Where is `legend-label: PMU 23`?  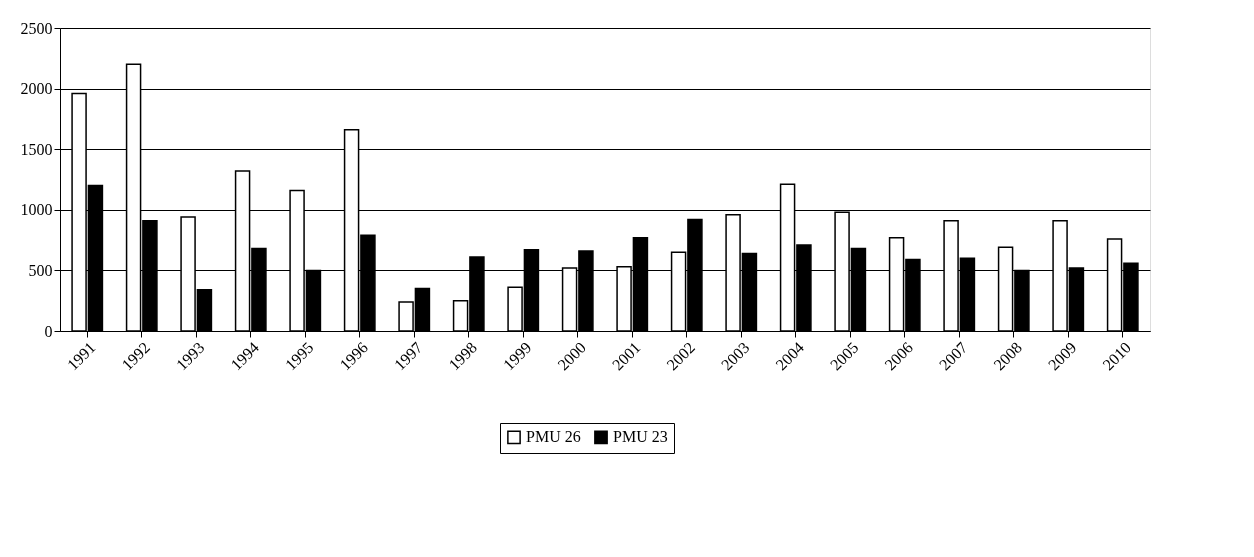
legend-label: PMU 23 is located at coordinates (640, 437).